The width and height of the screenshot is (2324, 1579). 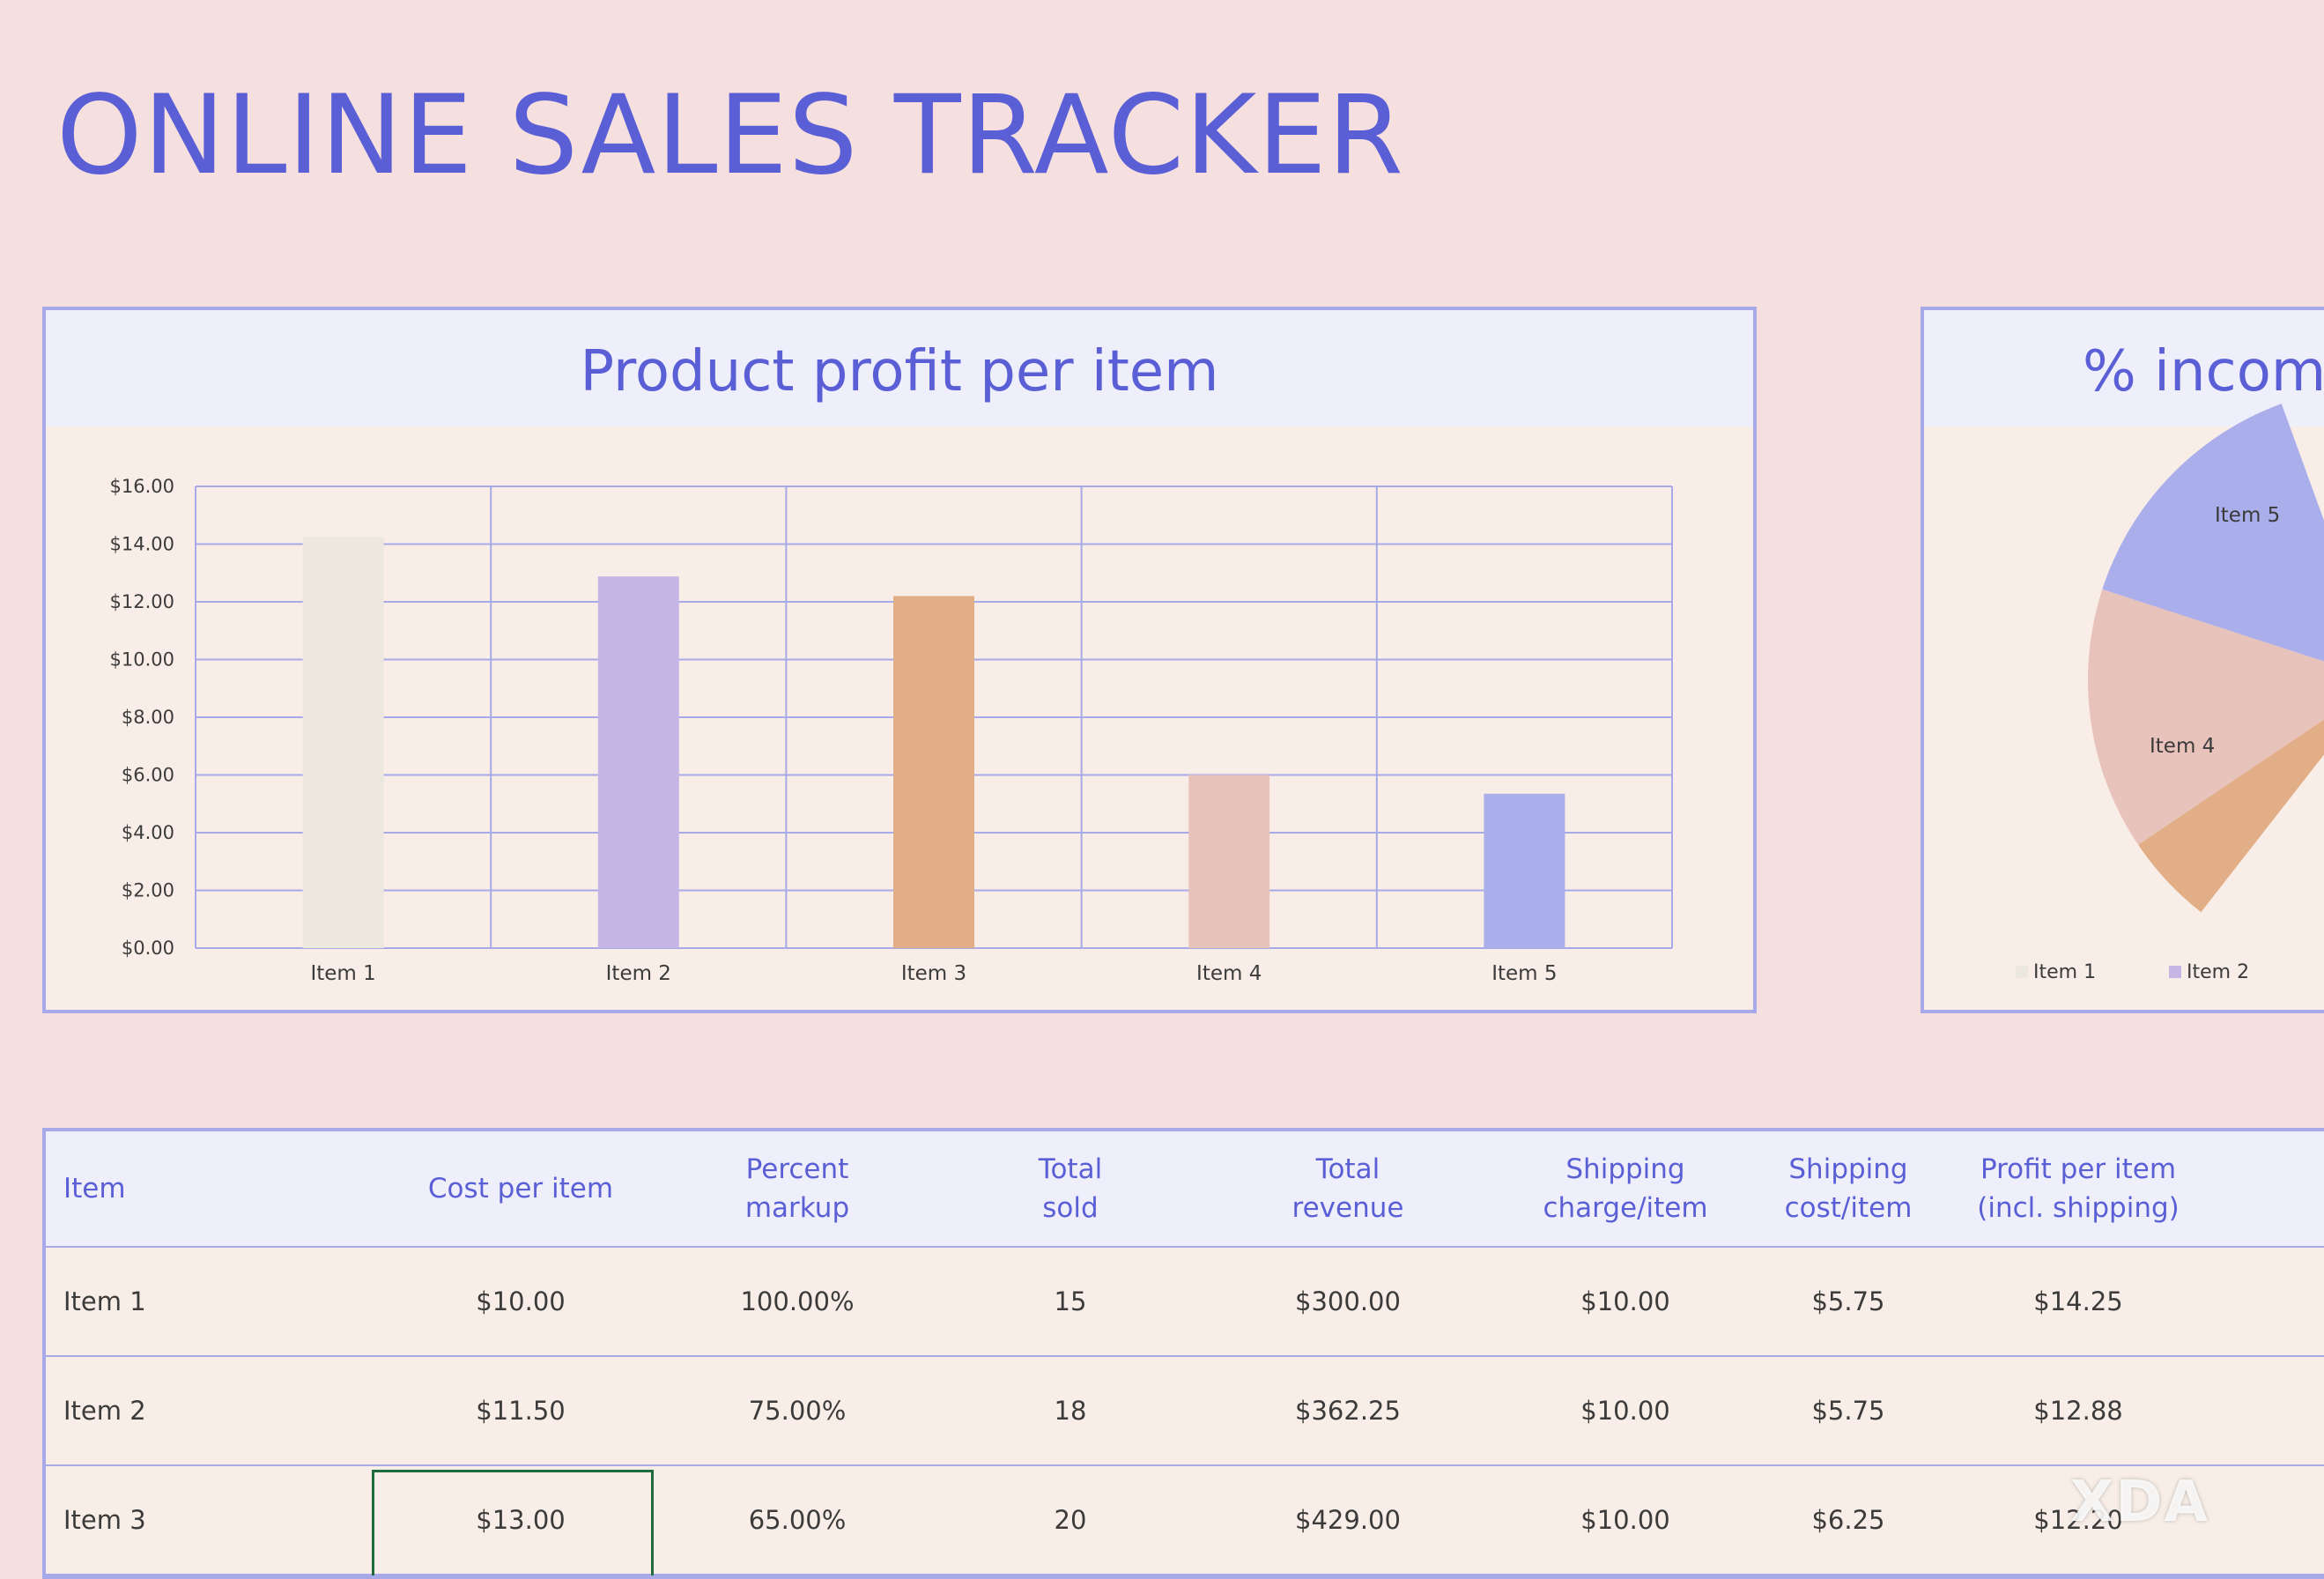 What do you see at coordinates (2182, 747) in the screenshot?
I see `pie-label-item-4: Item 4` at bounding box center [2182, 747].